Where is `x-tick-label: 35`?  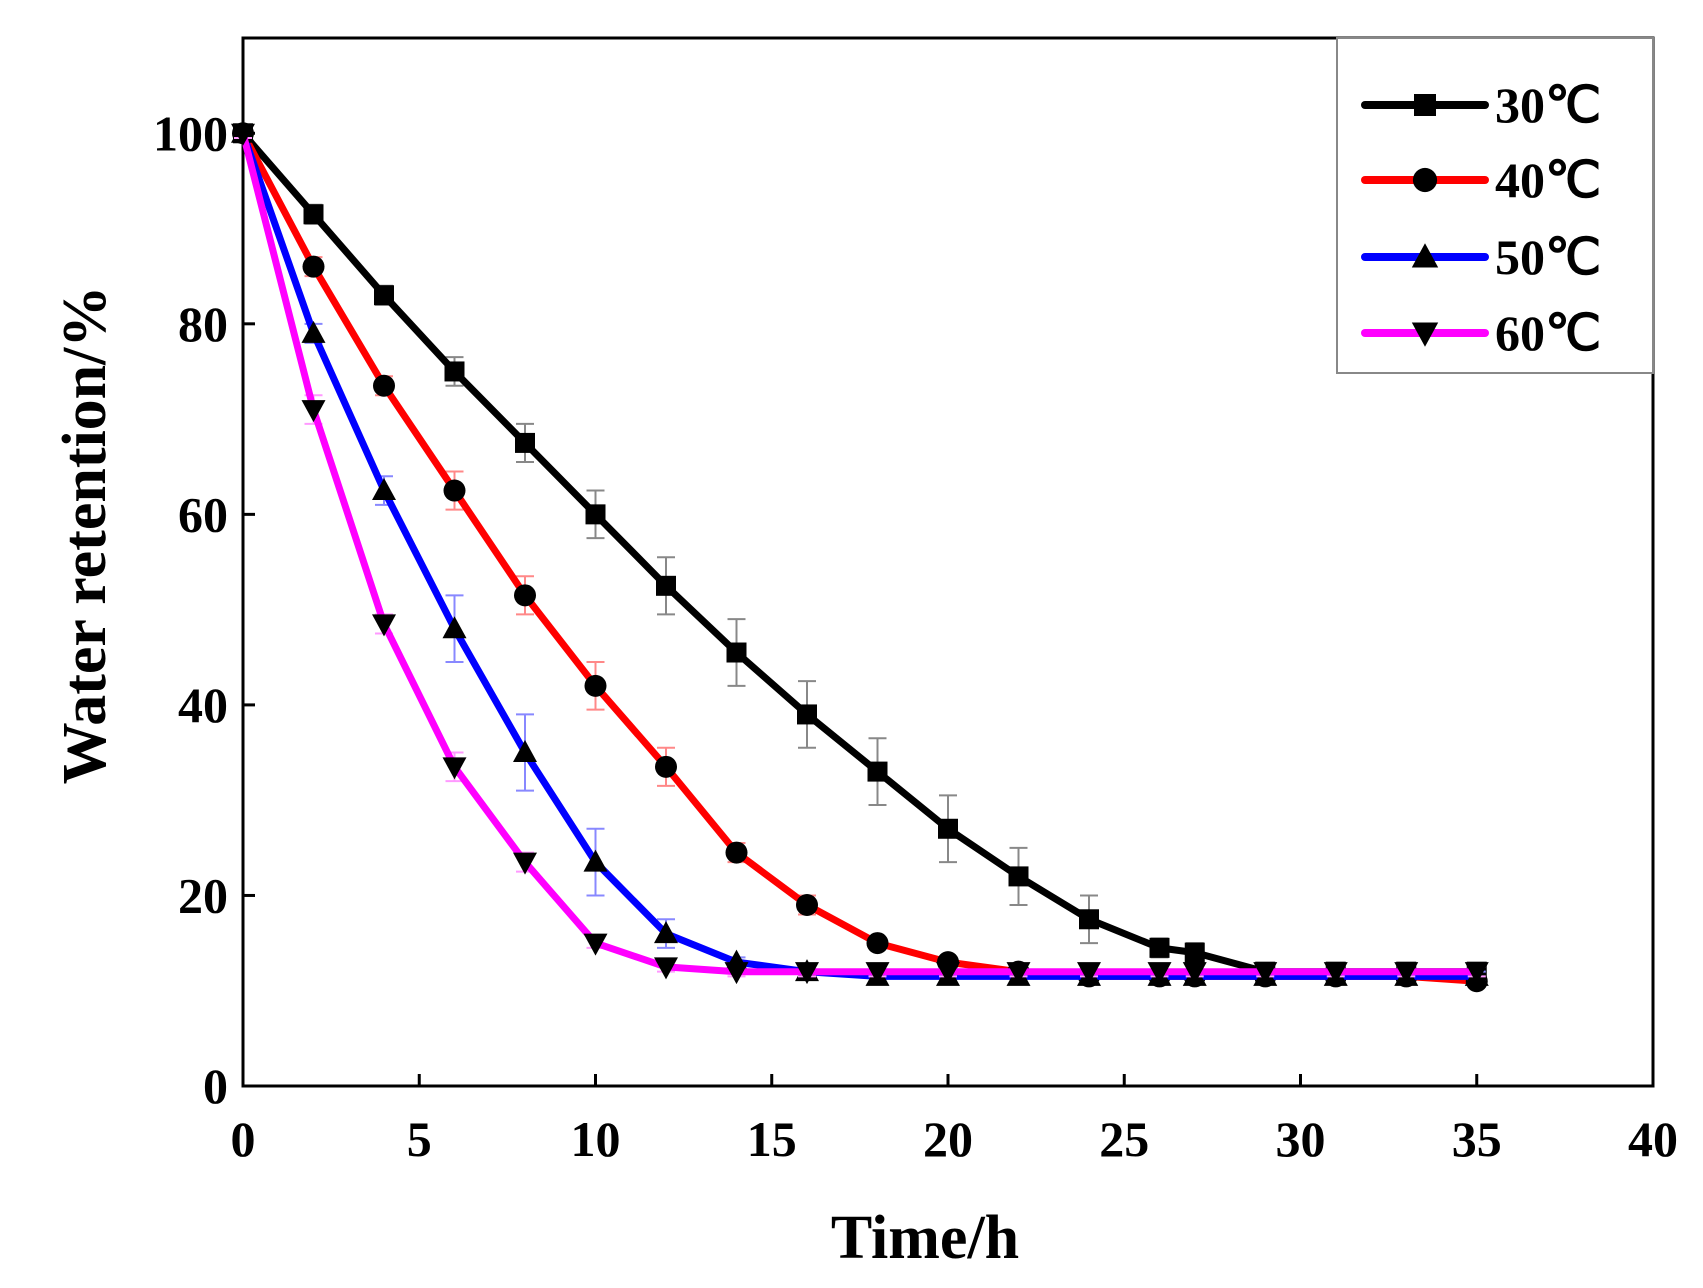
x-tick-label: 35 is located at coordinates (1477, 1139).